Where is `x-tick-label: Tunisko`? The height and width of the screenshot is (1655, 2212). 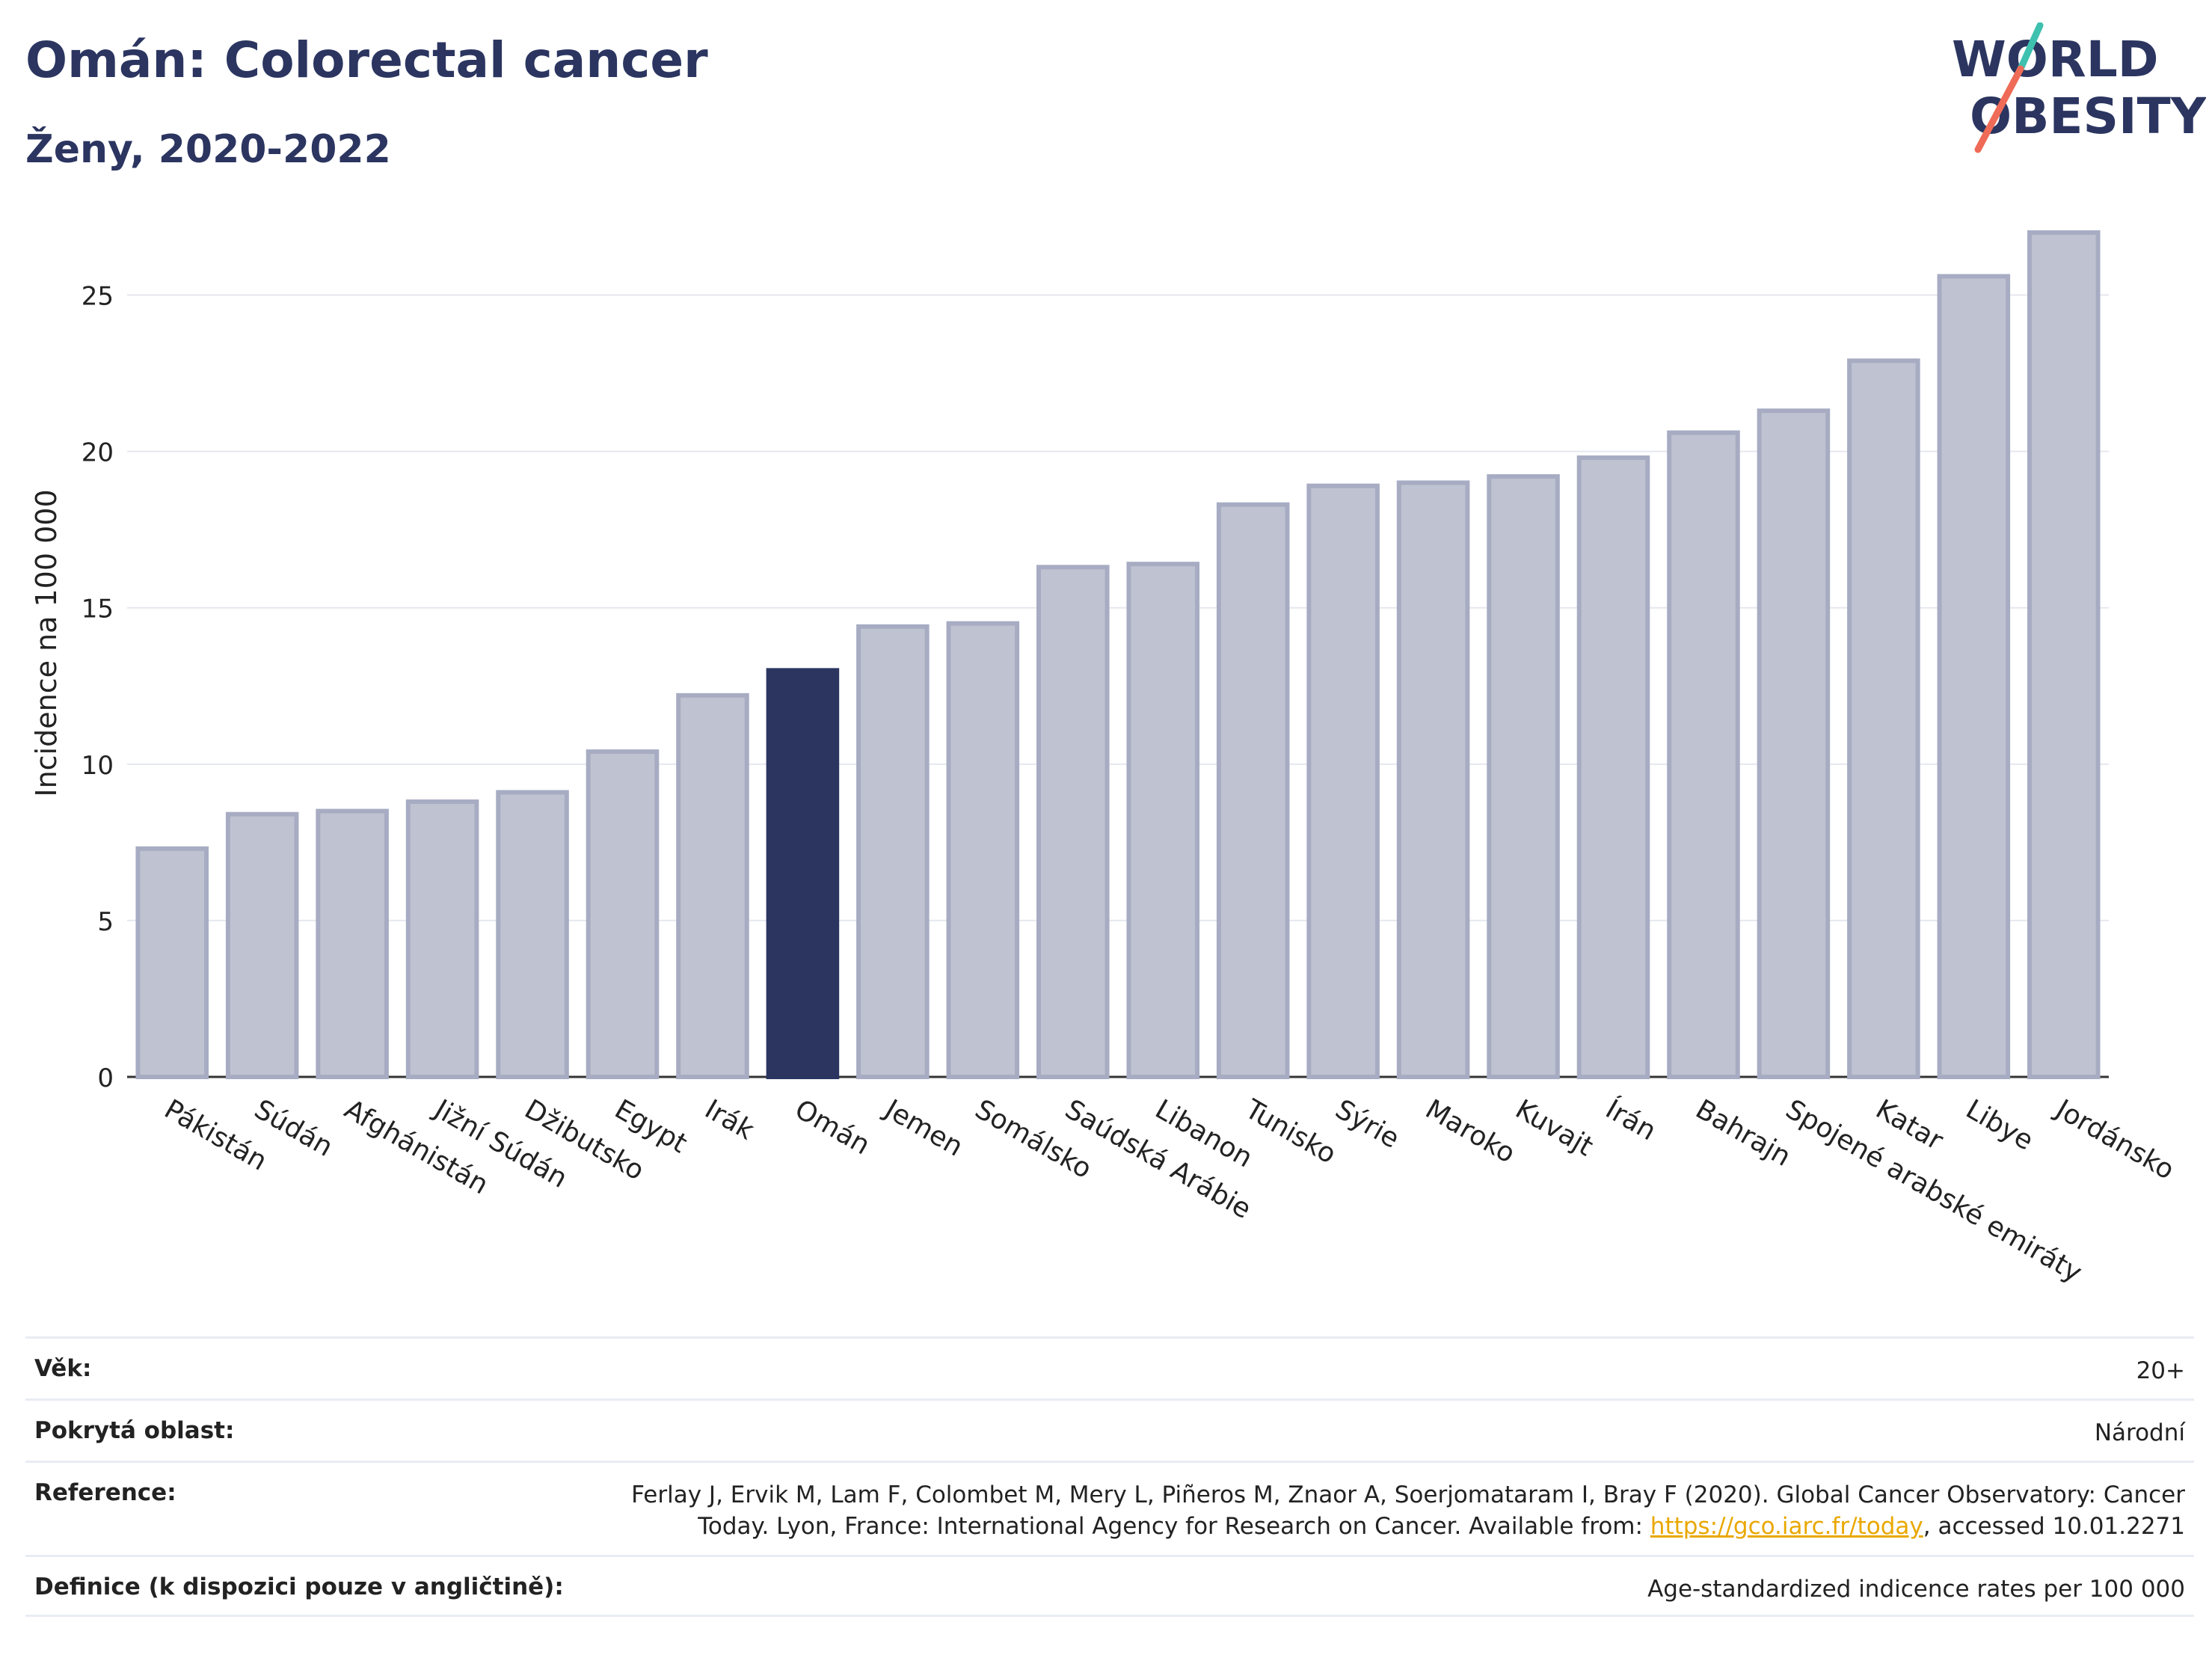
x-tick-label: Tunisko is located at coordinates (1290, 1131).